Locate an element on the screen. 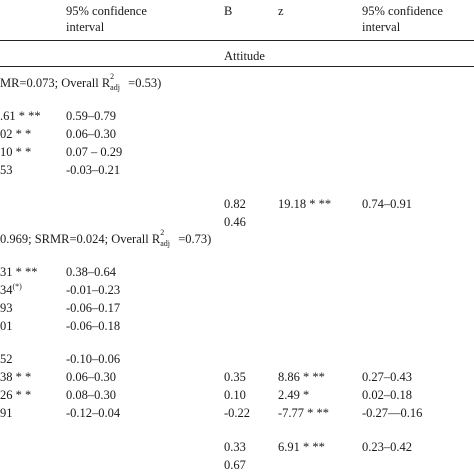 Image resolution: width=474 pixels, height=474 pixels. row14-ci: -0.12–0.04 is located at coordinates (93, 413).